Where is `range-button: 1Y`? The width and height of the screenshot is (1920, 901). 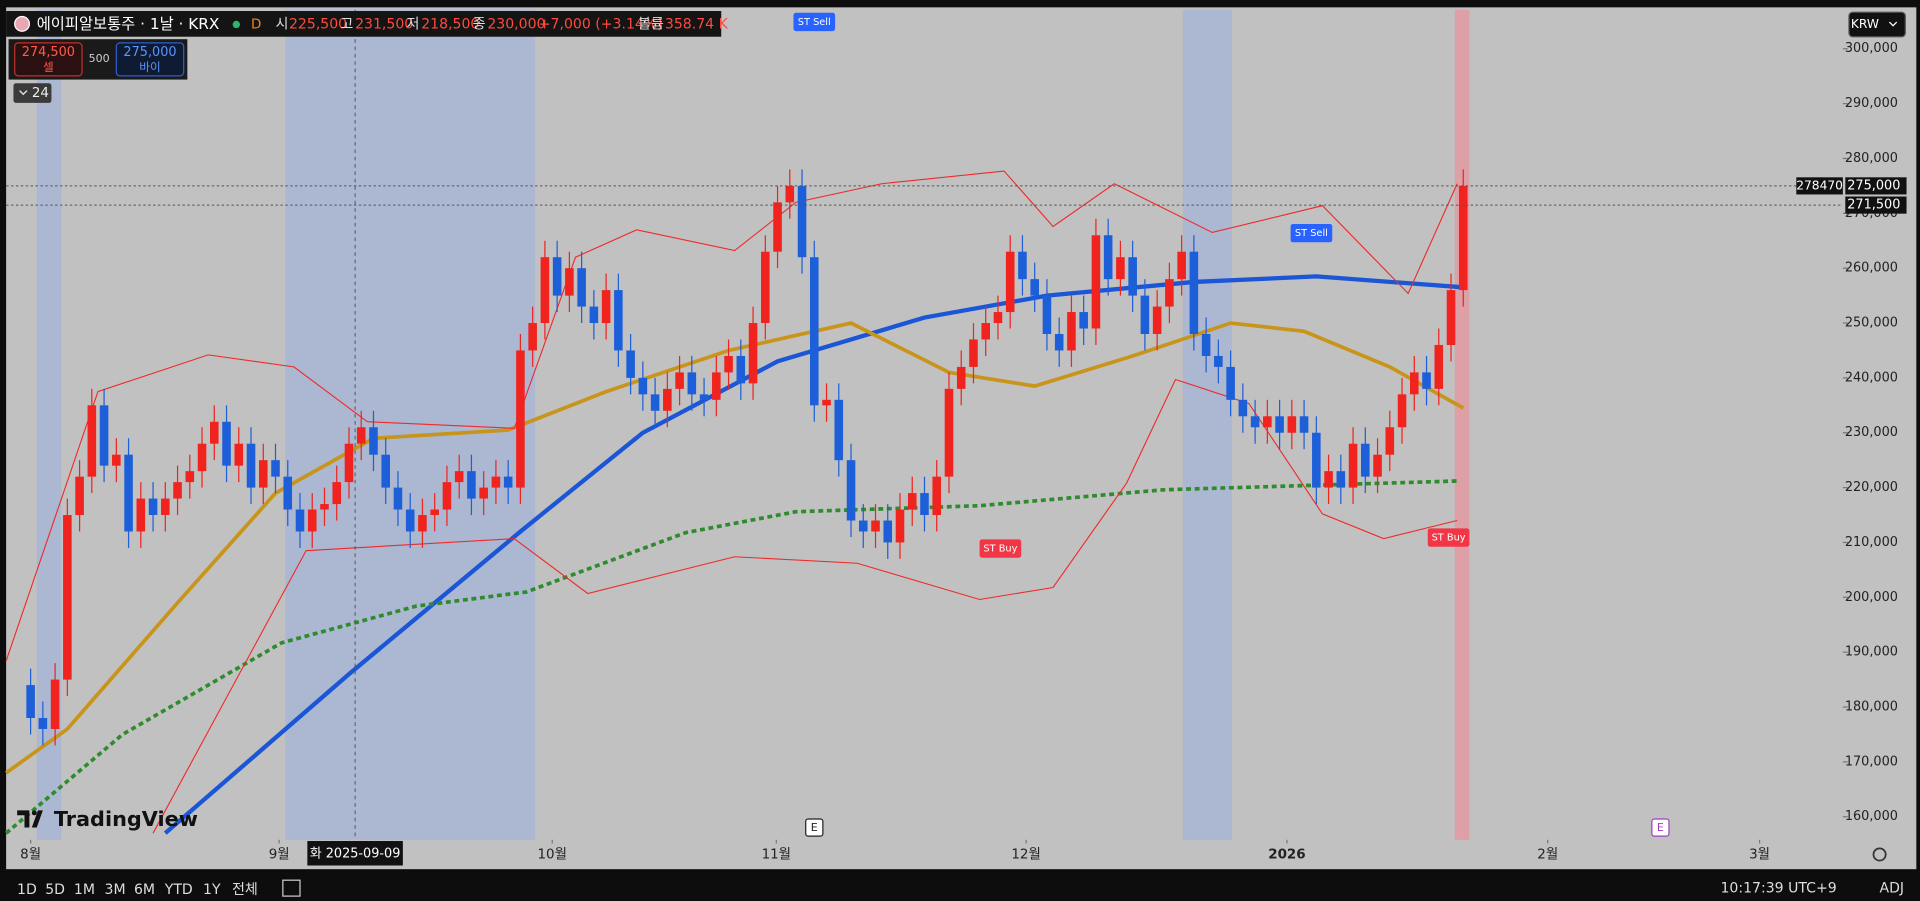
range-button: 1Y is located at coordinates (212, 890).